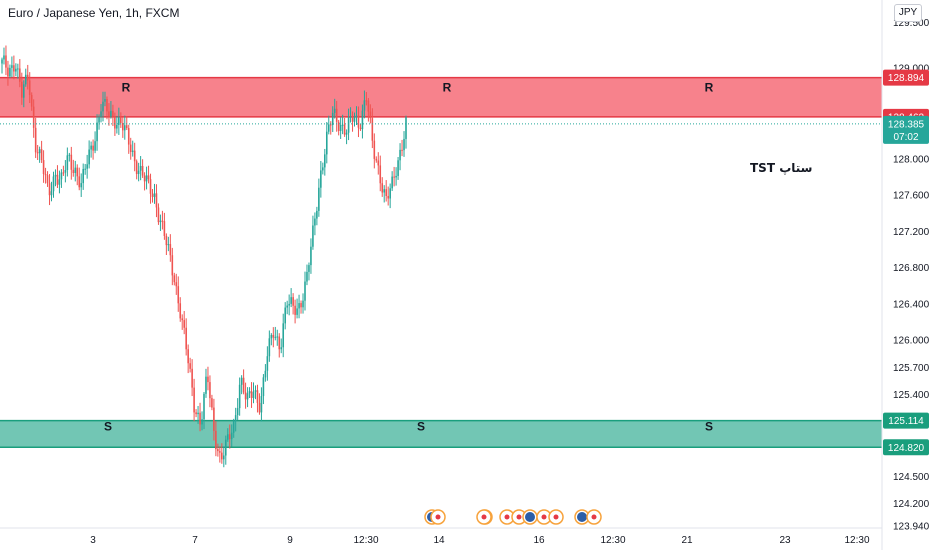  I want to click on price-tick-label: 125.400, so click(911, 395).